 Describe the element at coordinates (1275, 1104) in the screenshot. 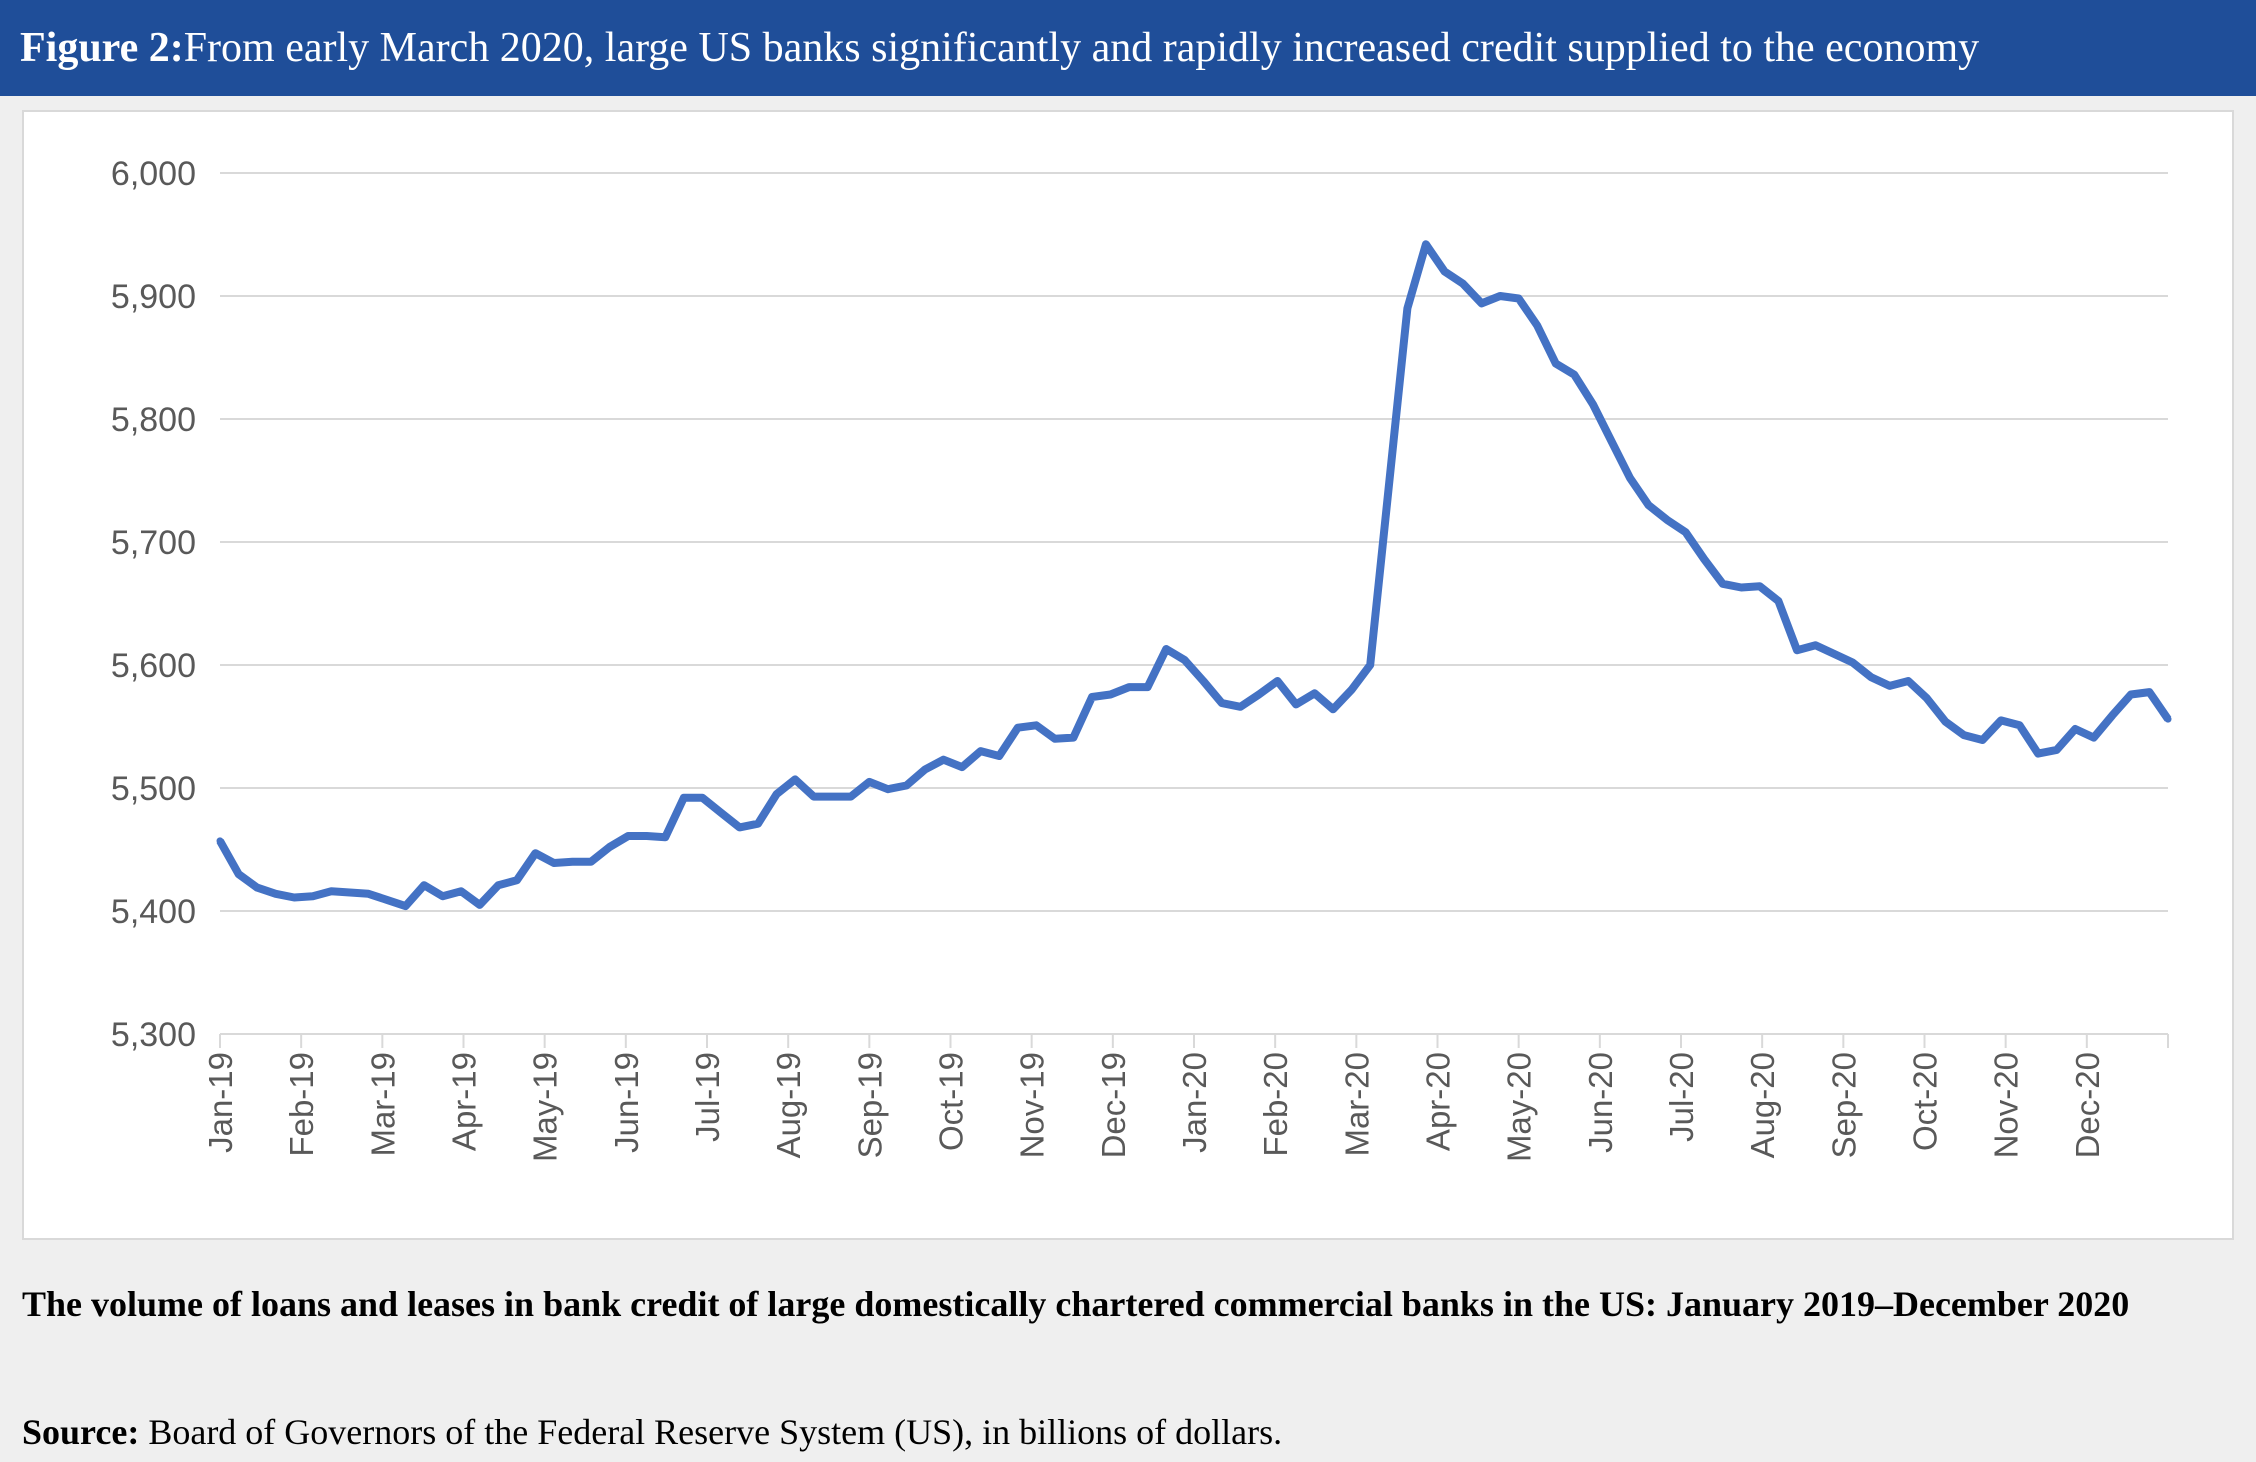

I see `x-tick-label: Feb-20` at that location.